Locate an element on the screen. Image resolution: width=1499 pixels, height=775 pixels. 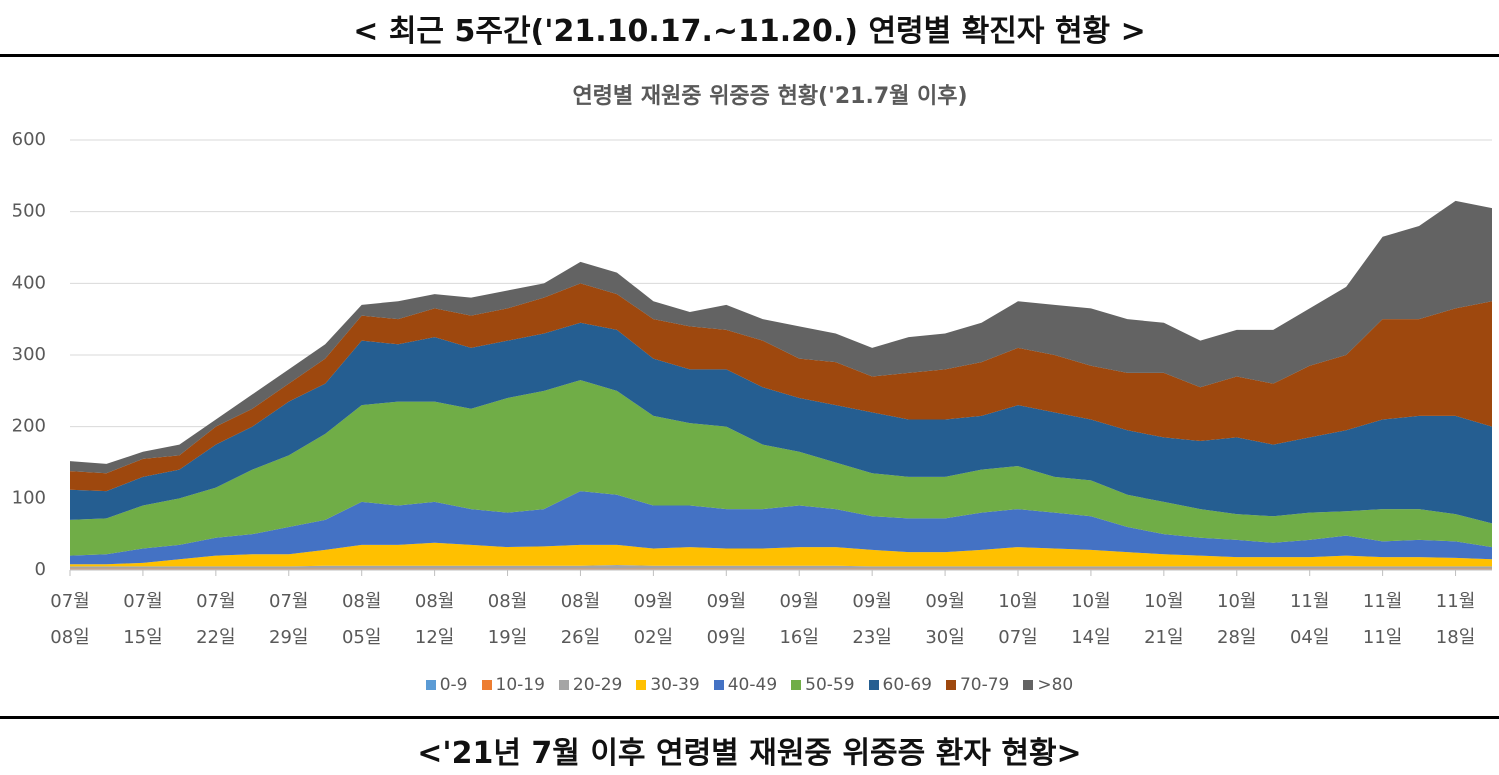
legend-item: 50-59 is located at coordinates (823, 685).